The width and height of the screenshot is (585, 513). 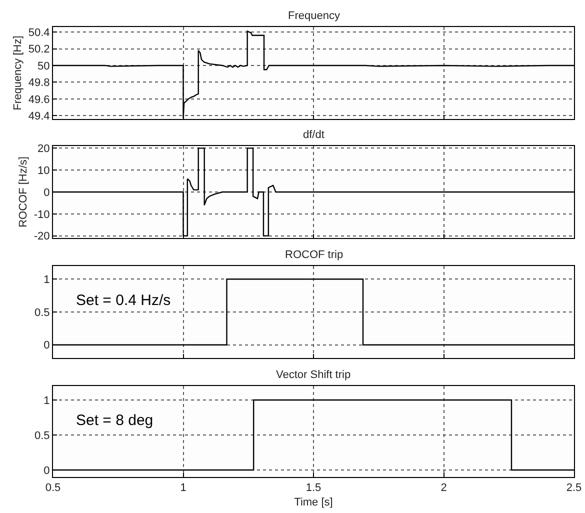 What do you see at coordinates (39, 83) in the screenshot?
I see `y-tick-label: 49.8` at bounding box center [39, 83].